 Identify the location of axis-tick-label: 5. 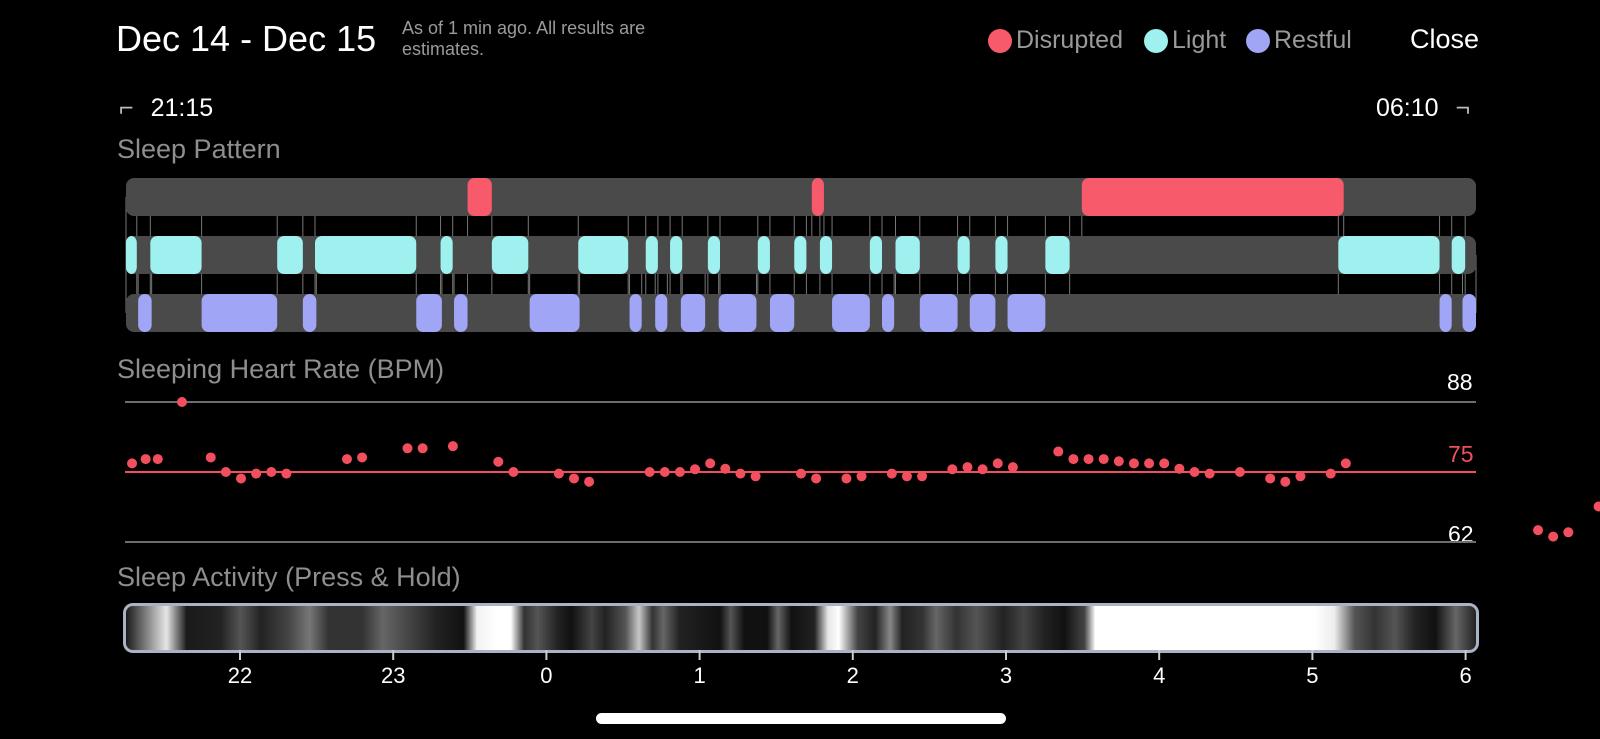
(1312, 675).